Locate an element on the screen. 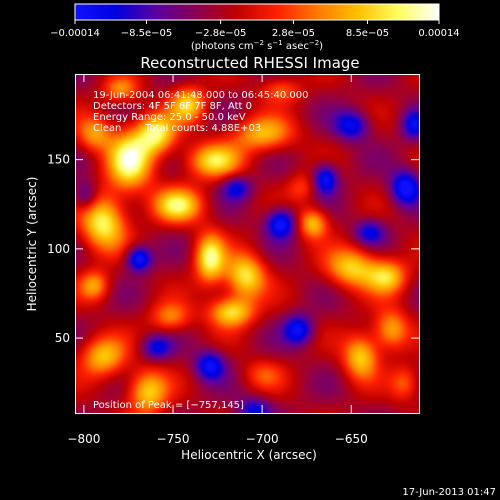 Image resolution: width=500 pixels, height=500 pixels. total-counts-text: Total counts: 4.88E+03 is located at coordinates (202, 128).